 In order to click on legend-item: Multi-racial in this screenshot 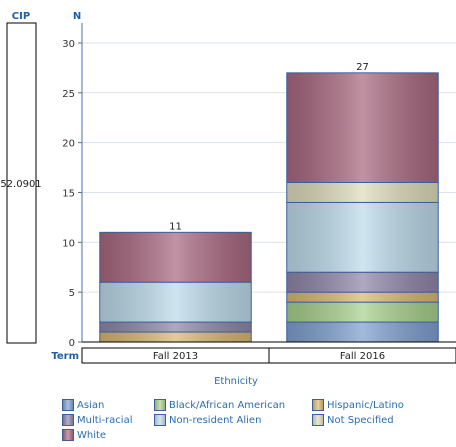, I will do `click(108, 420)`.